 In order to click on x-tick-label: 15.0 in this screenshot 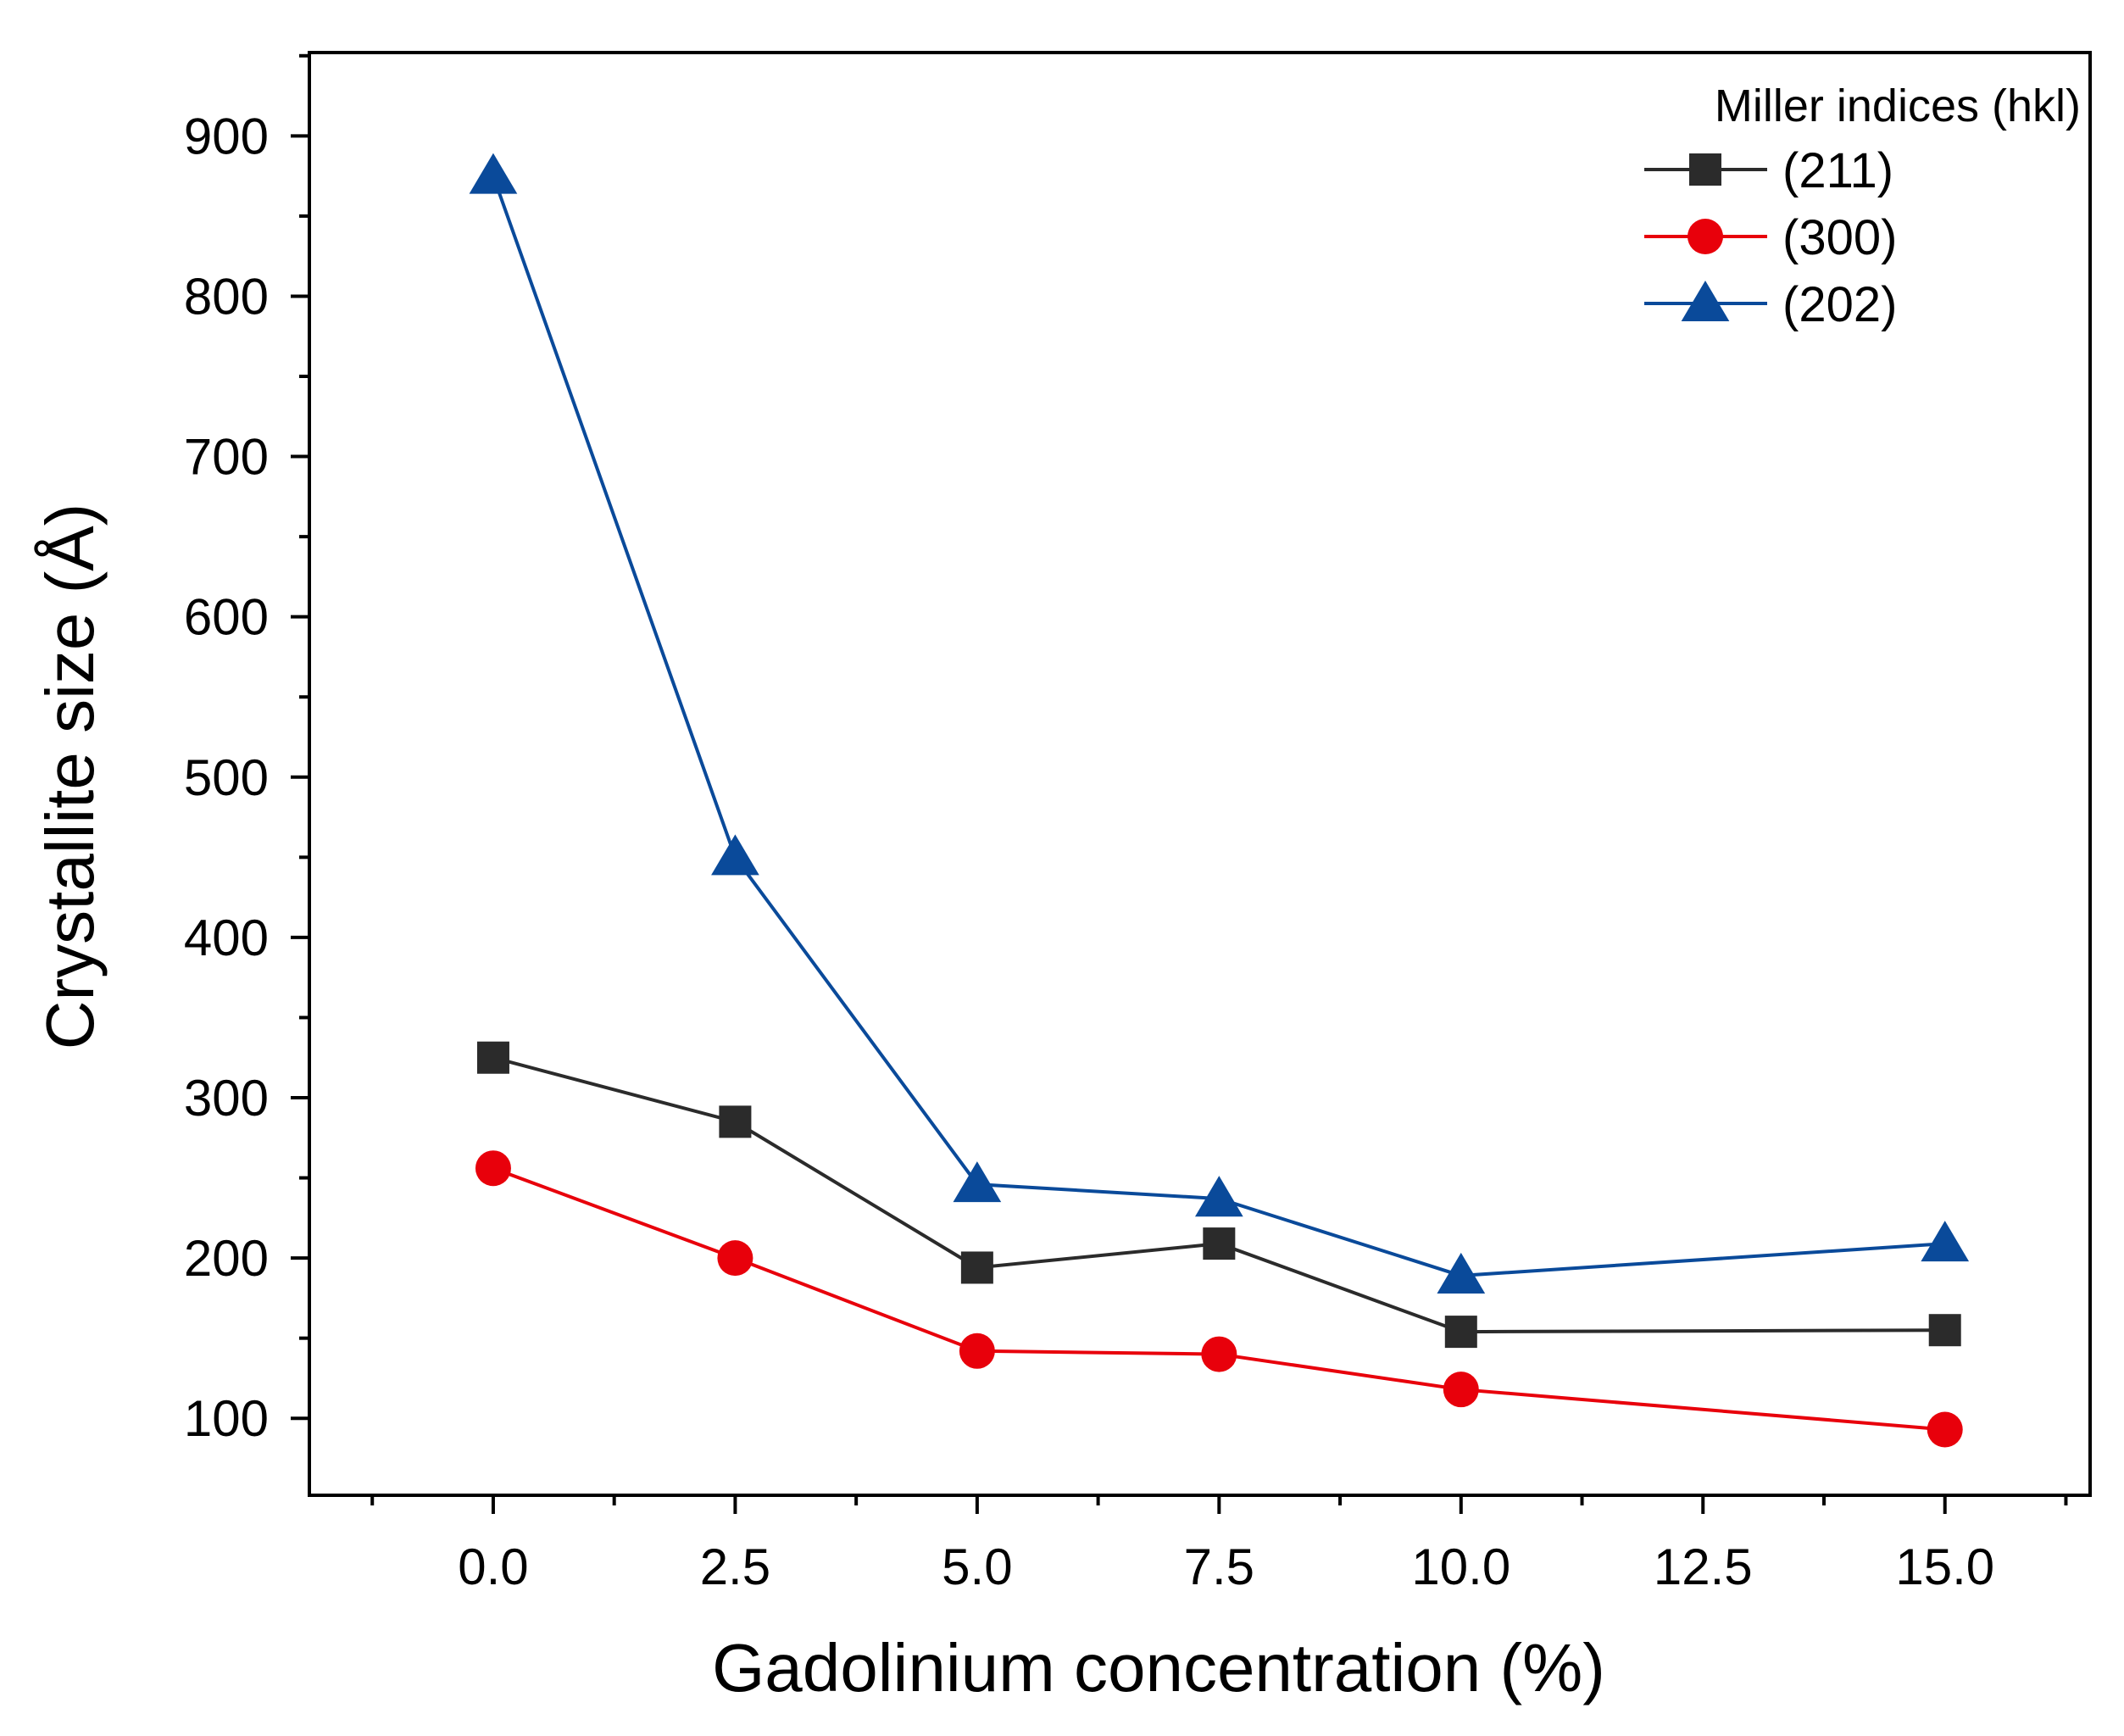, I will do `click(1944, 1566)`.